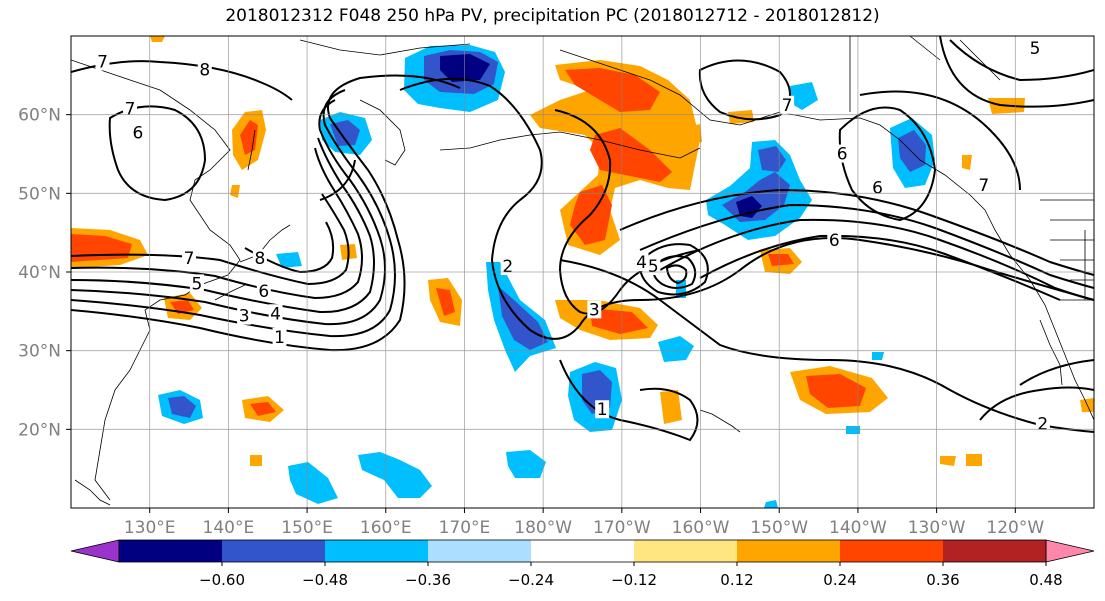 Image resolution: width=1105 pixels, height=601 pixels. Describe the element at coordinates (887, 164) in the screenshot. I see `pv-contour-gulf-low` at that location.